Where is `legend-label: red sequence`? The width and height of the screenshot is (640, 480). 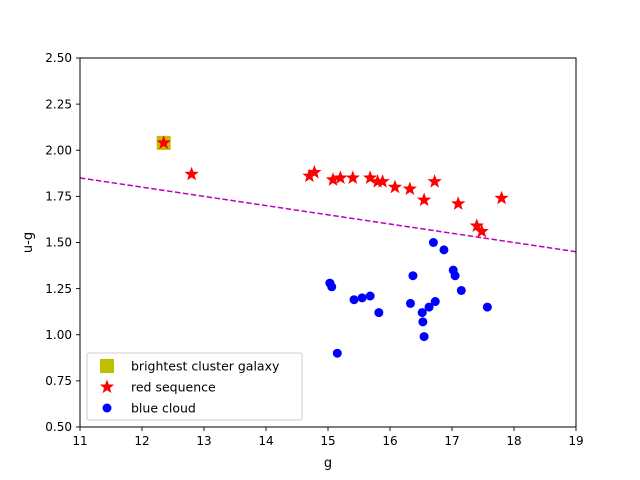
legend-label: red sequence is located at coordinates (173, 387).